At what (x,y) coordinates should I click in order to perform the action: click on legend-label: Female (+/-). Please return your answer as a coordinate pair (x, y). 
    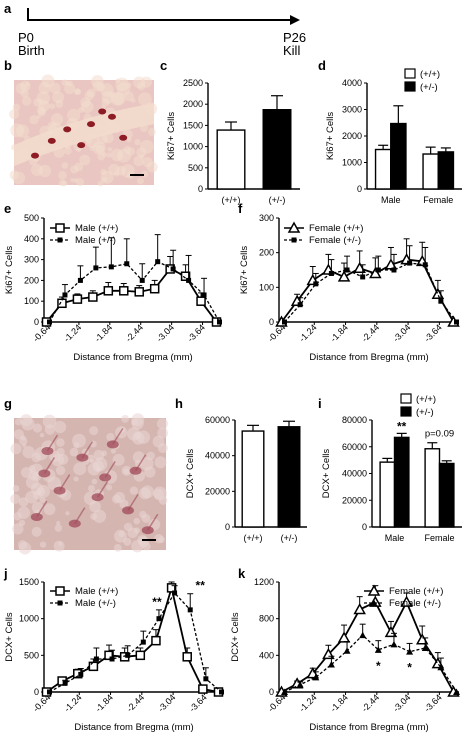
    Looking at the image, I should click on (335, 240).